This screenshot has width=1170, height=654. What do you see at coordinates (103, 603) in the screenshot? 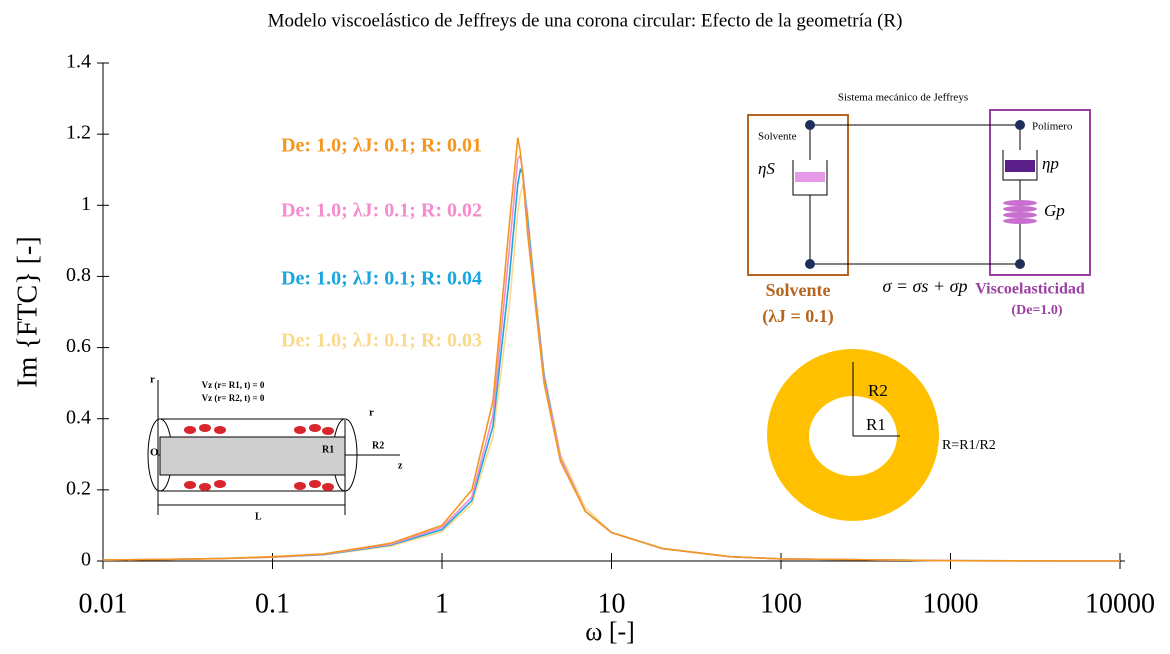
I see `x-tick-label: 0.01` at bounding box center [103, 603].